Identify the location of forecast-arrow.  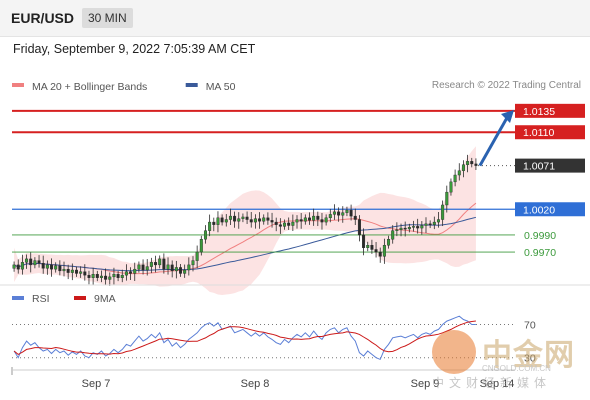
(494, 141).